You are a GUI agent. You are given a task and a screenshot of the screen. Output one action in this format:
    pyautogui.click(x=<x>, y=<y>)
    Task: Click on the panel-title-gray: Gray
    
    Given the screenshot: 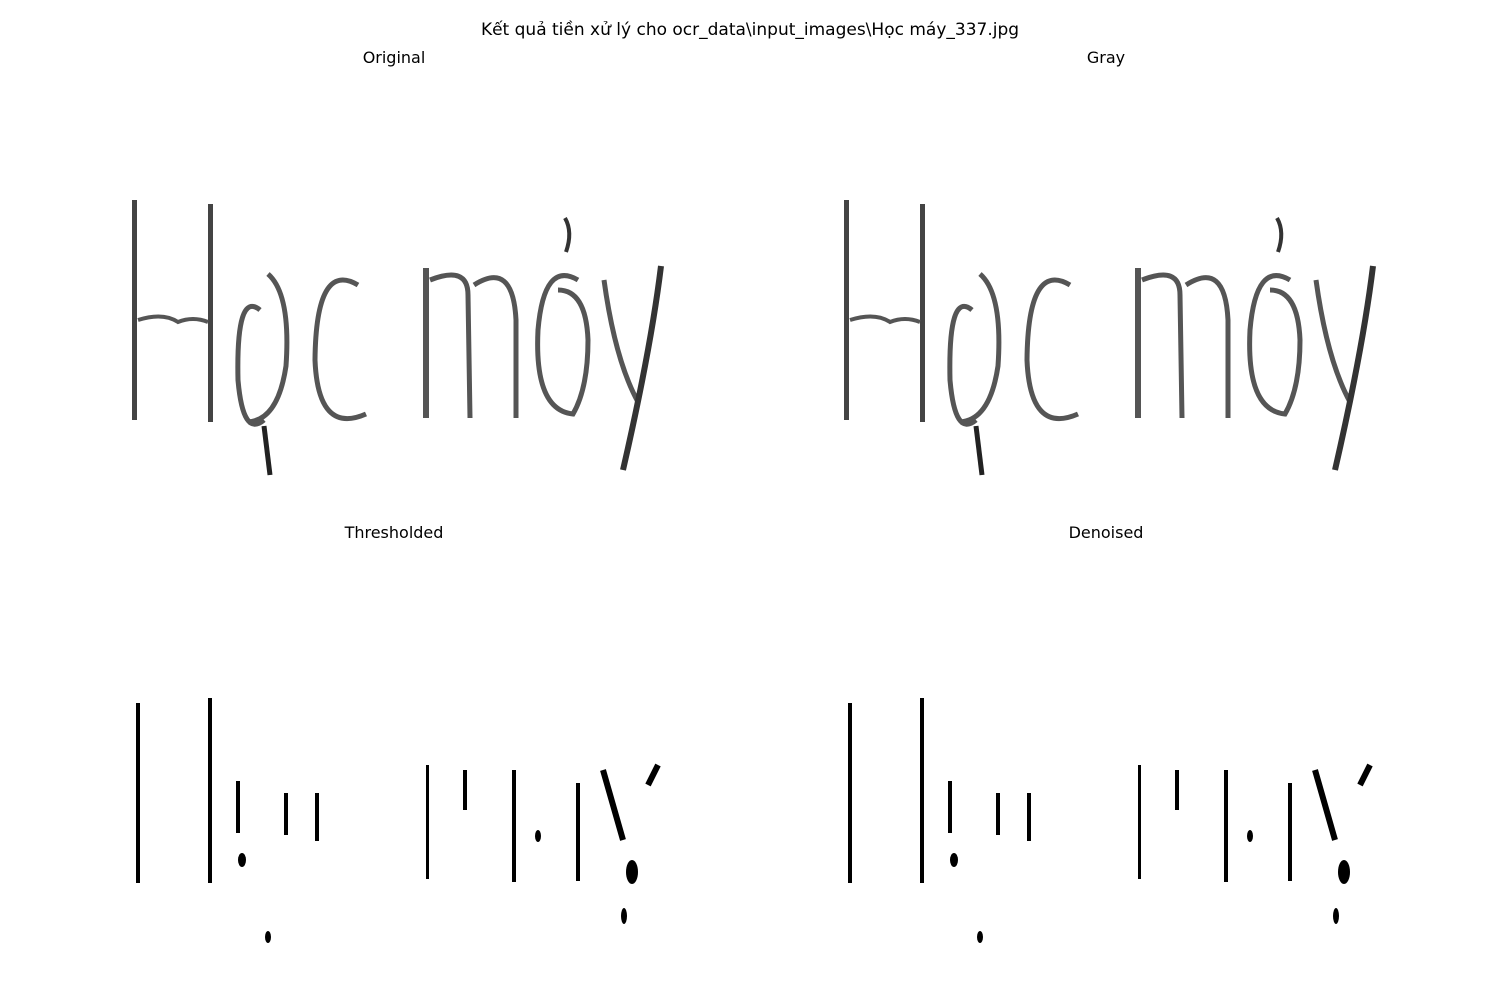 What is the action you would take?
    pyautogui.click(x=1106, y=57)
    